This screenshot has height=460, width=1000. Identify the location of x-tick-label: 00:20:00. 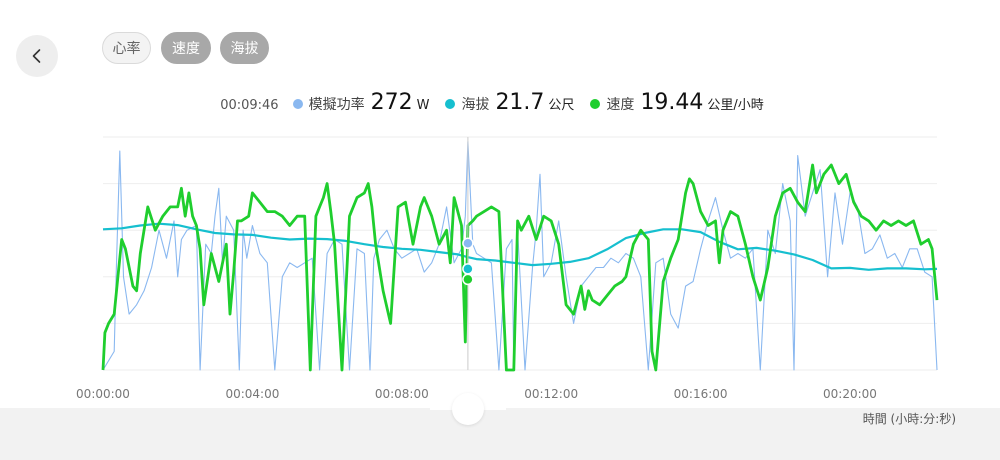
(850, 394).